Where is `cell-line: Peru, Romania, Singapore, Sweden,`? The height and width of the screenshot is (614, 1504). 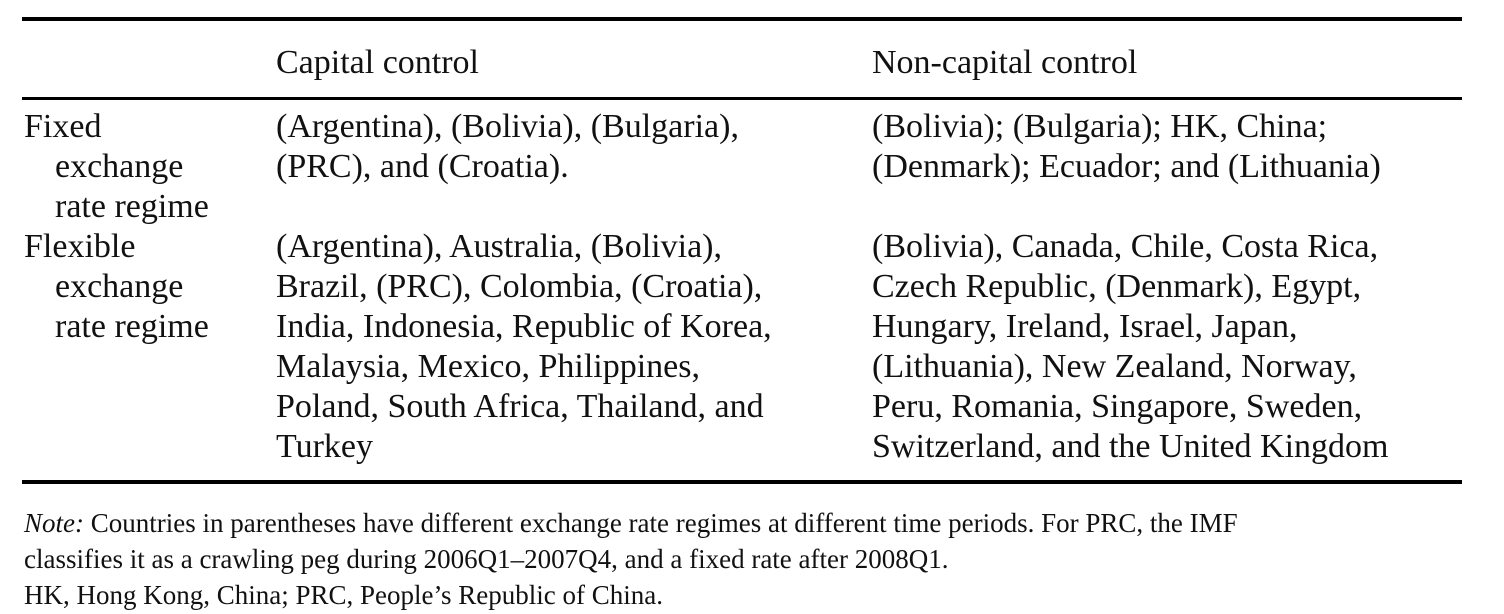 cell-line: Peru, Romania, Singapore, Sweden, is located at coordinates (1117, 406).